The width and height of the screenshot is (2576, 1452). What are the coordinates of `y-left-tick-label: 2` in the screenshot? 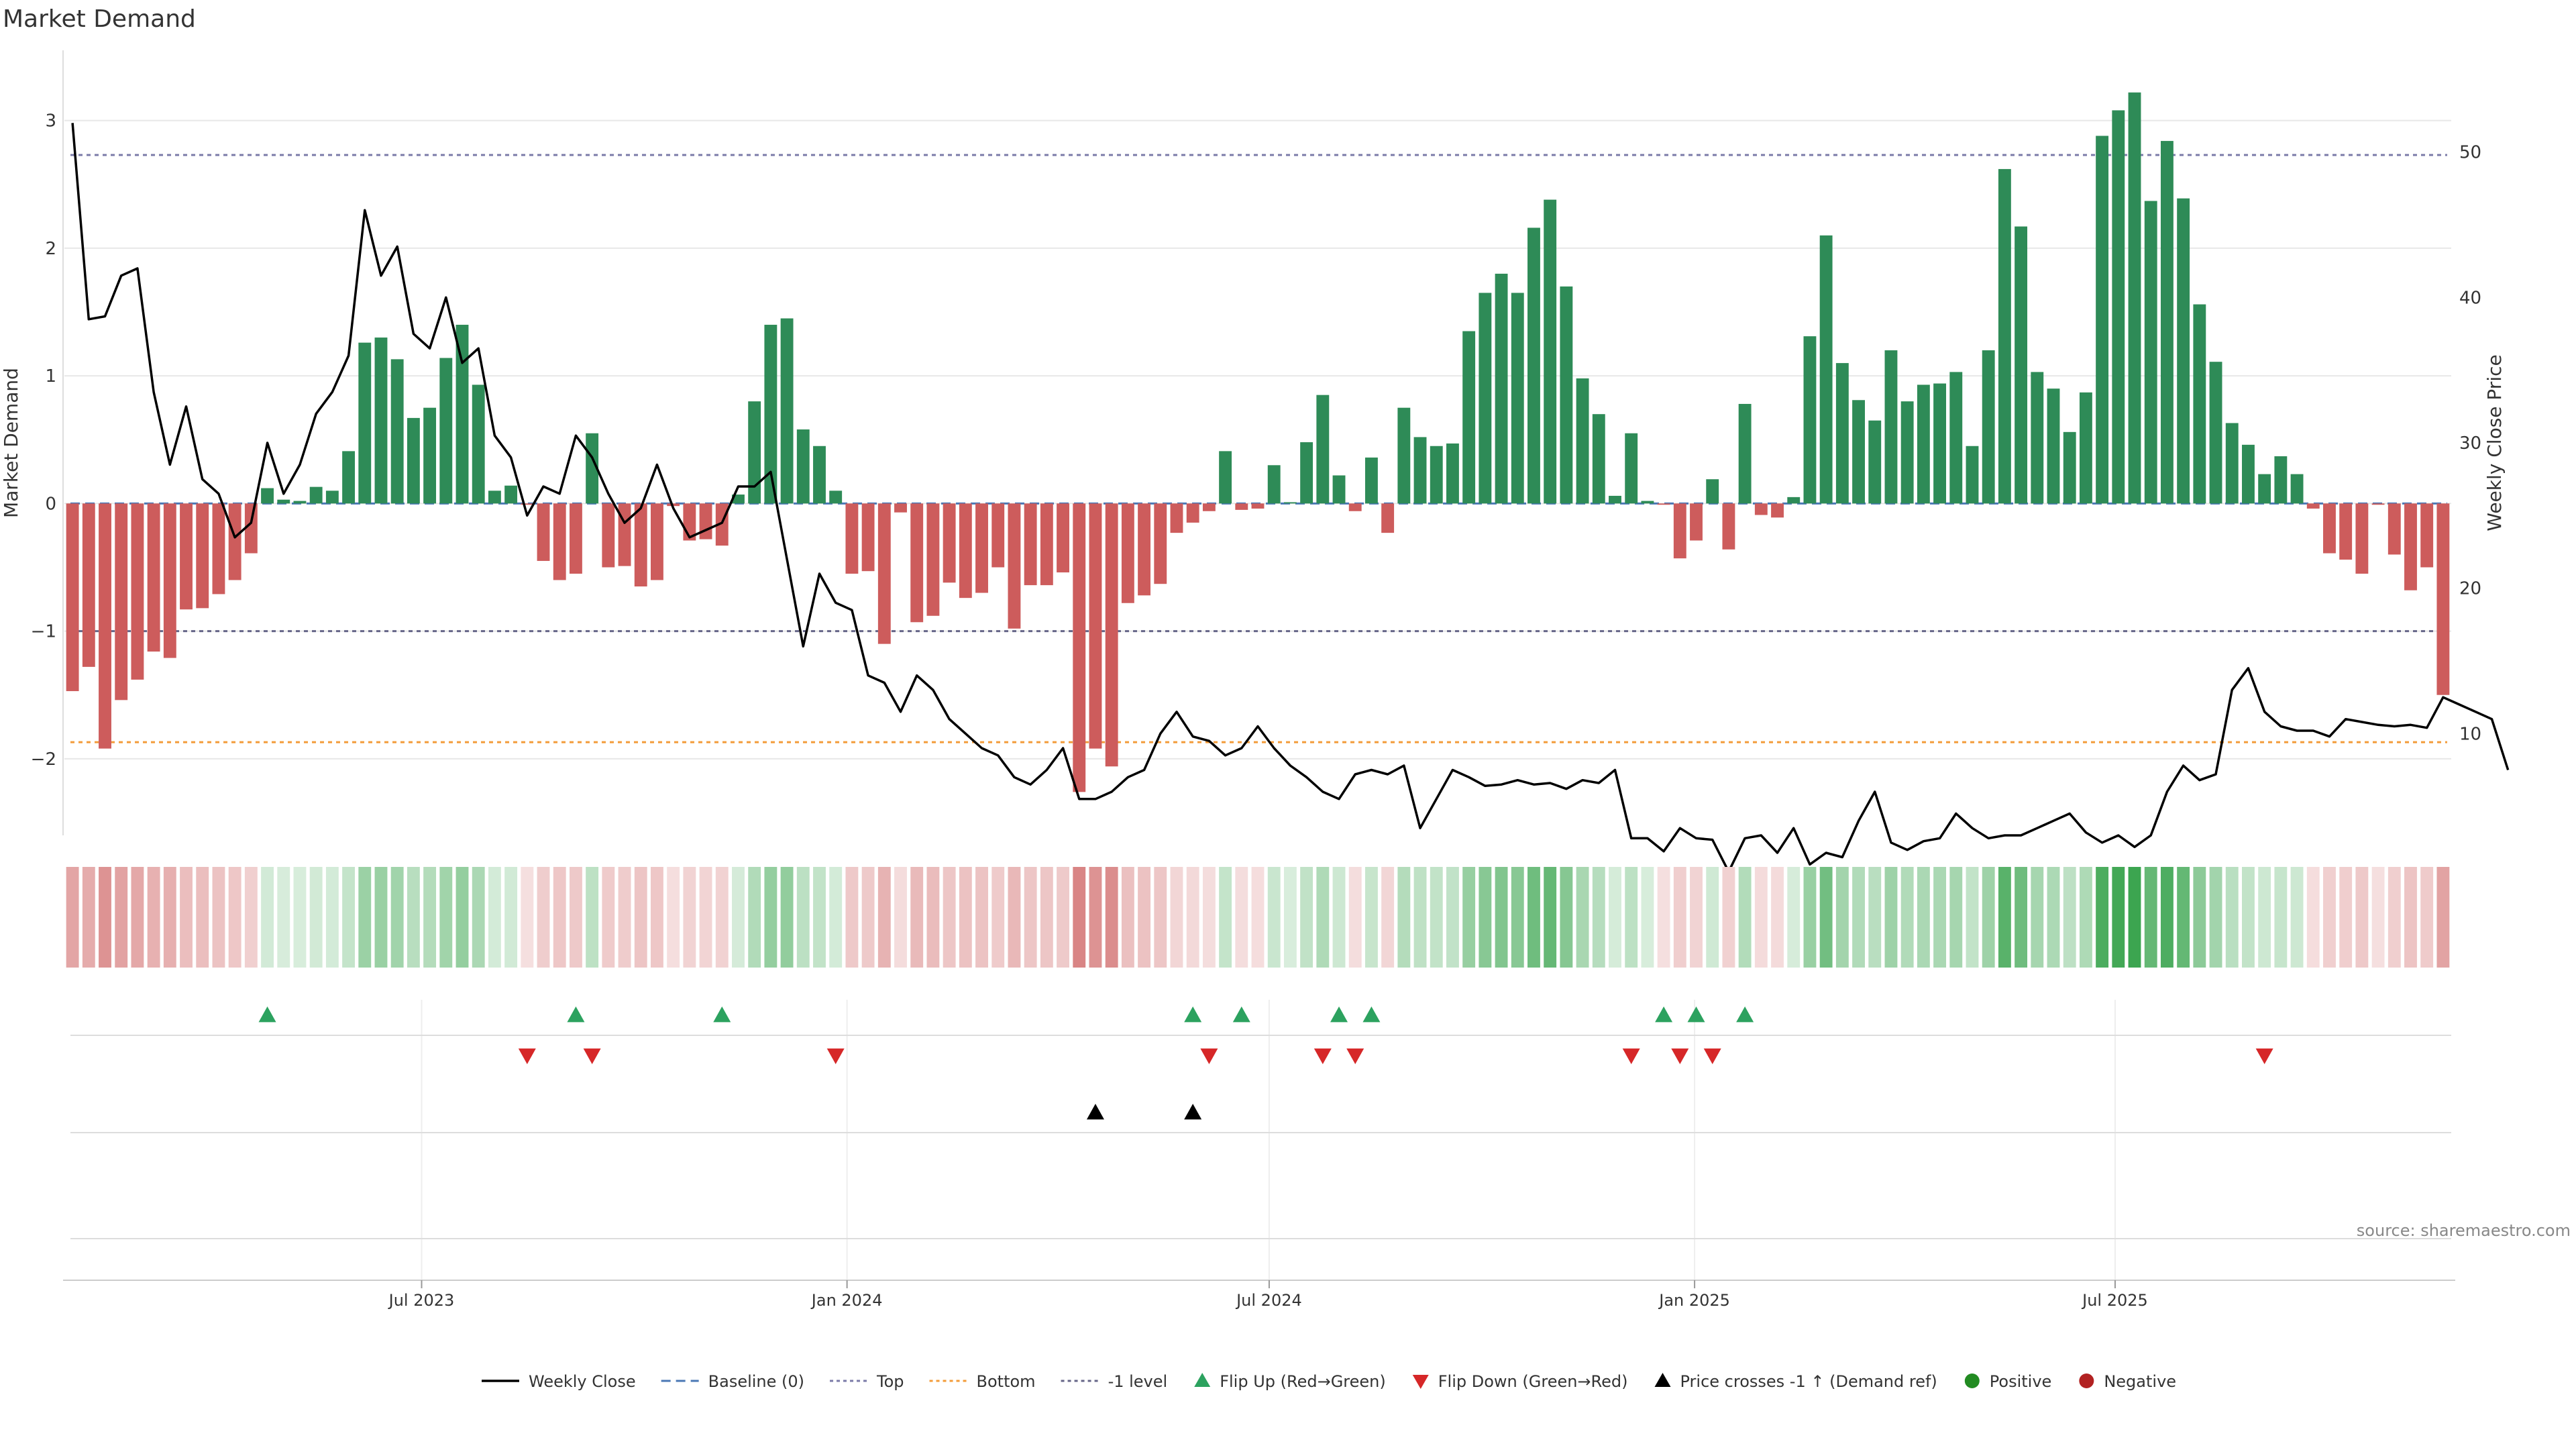 It's located at (50, 249).